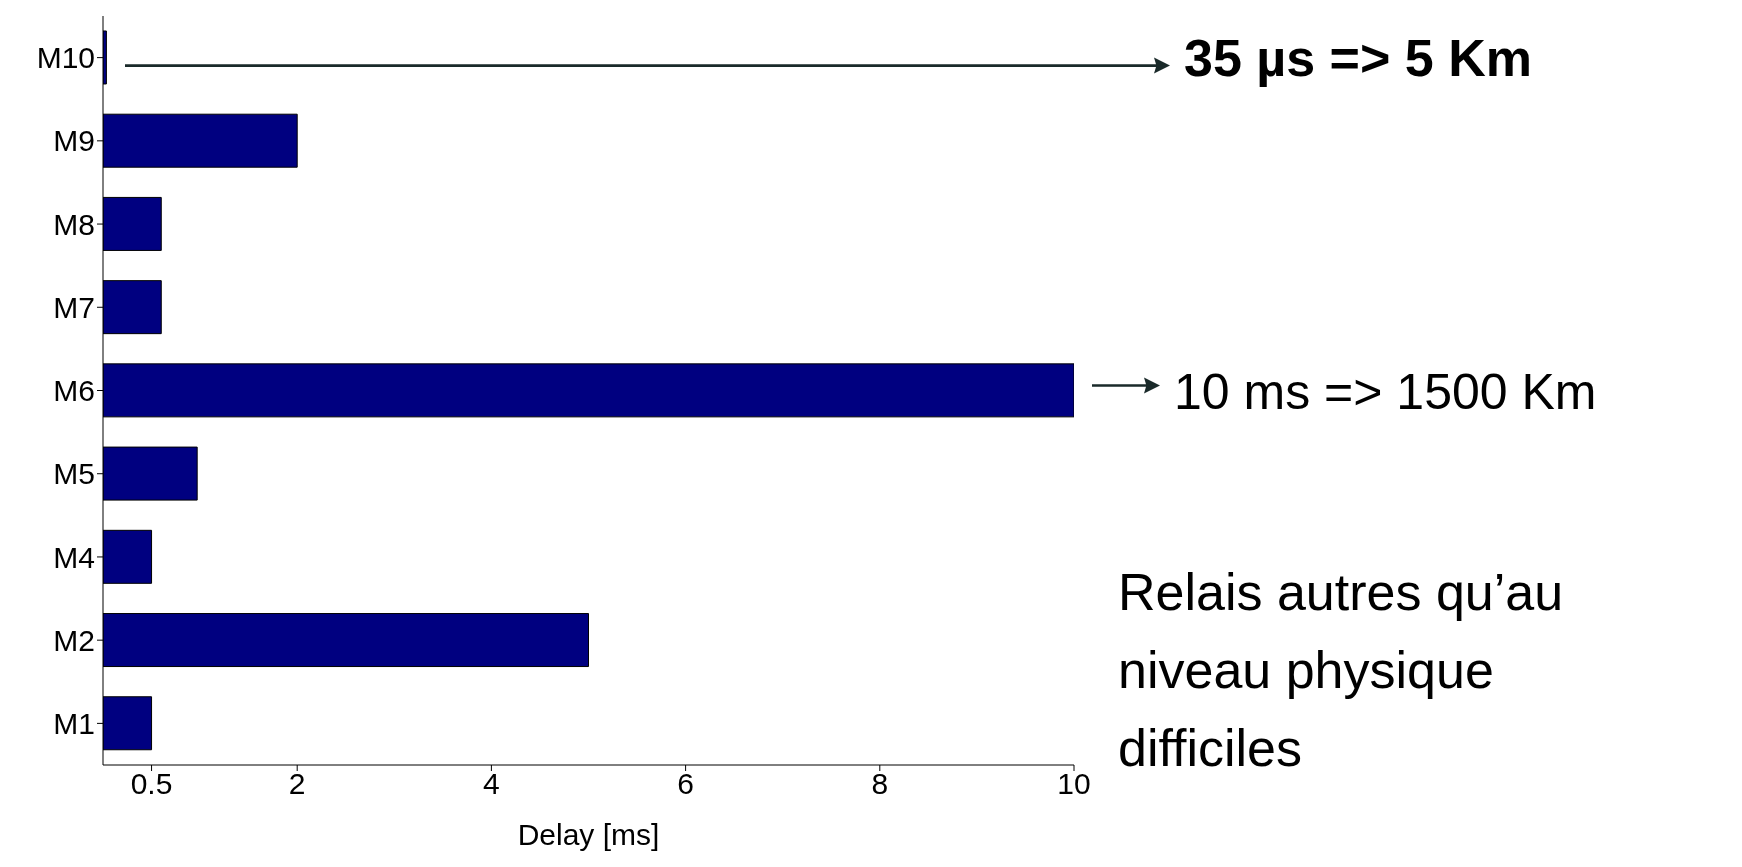 This screenshot has height=867, width=1742. Describe the element at coordinates (151, 784) in the screenshot. I see `x-tick-label: 0.5` at that location.